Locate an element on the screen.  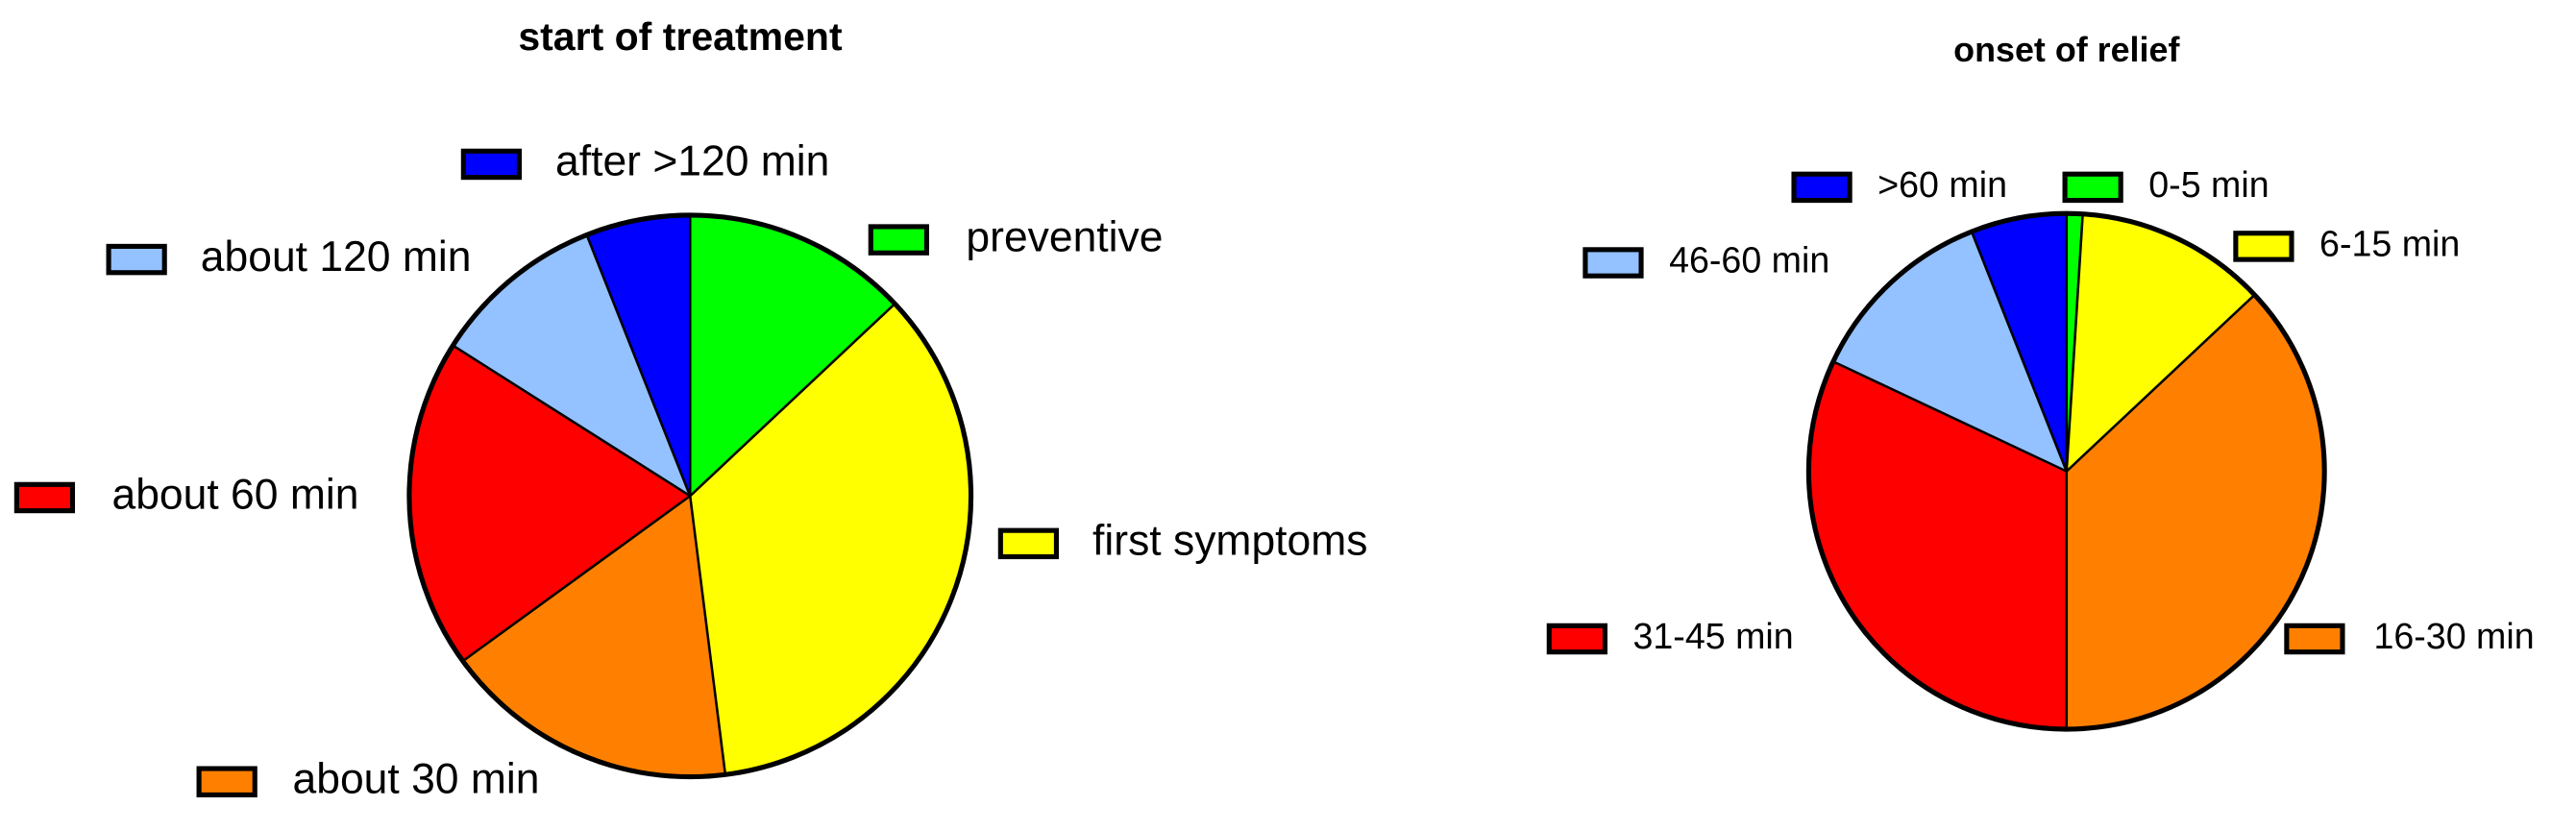
chart-title: start of treatment is located at coordinates (680, 36).